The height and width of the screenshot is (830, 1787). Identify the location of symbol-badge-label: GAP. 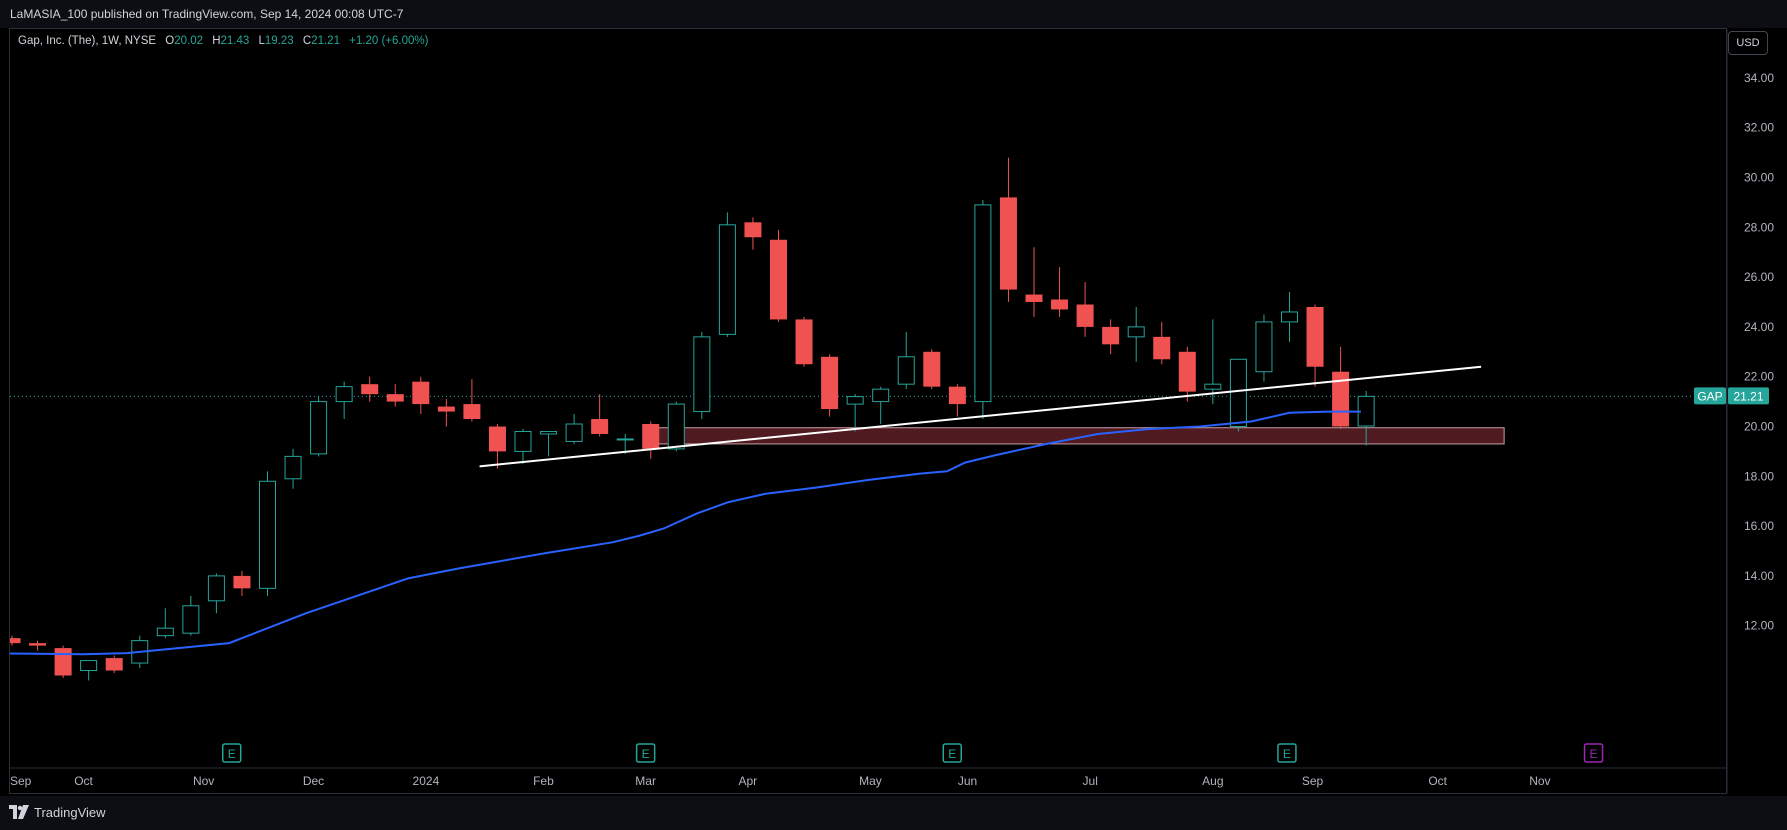
(1709, 396).